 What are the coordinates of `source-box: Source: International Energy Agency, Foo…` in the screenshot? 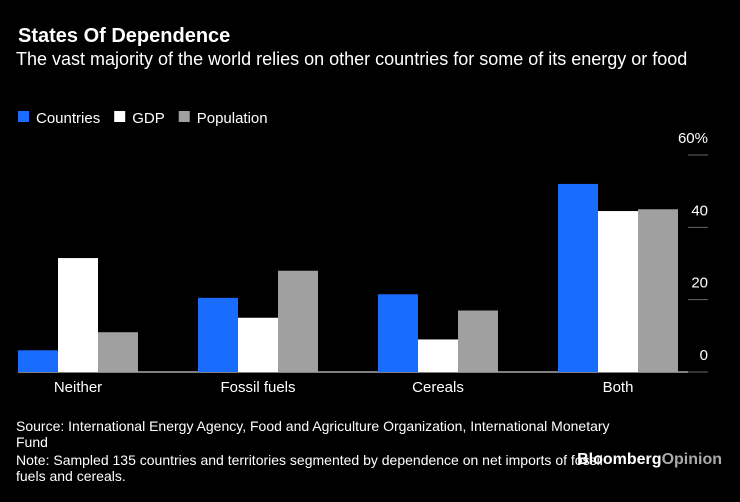 It's located at (313, 434).